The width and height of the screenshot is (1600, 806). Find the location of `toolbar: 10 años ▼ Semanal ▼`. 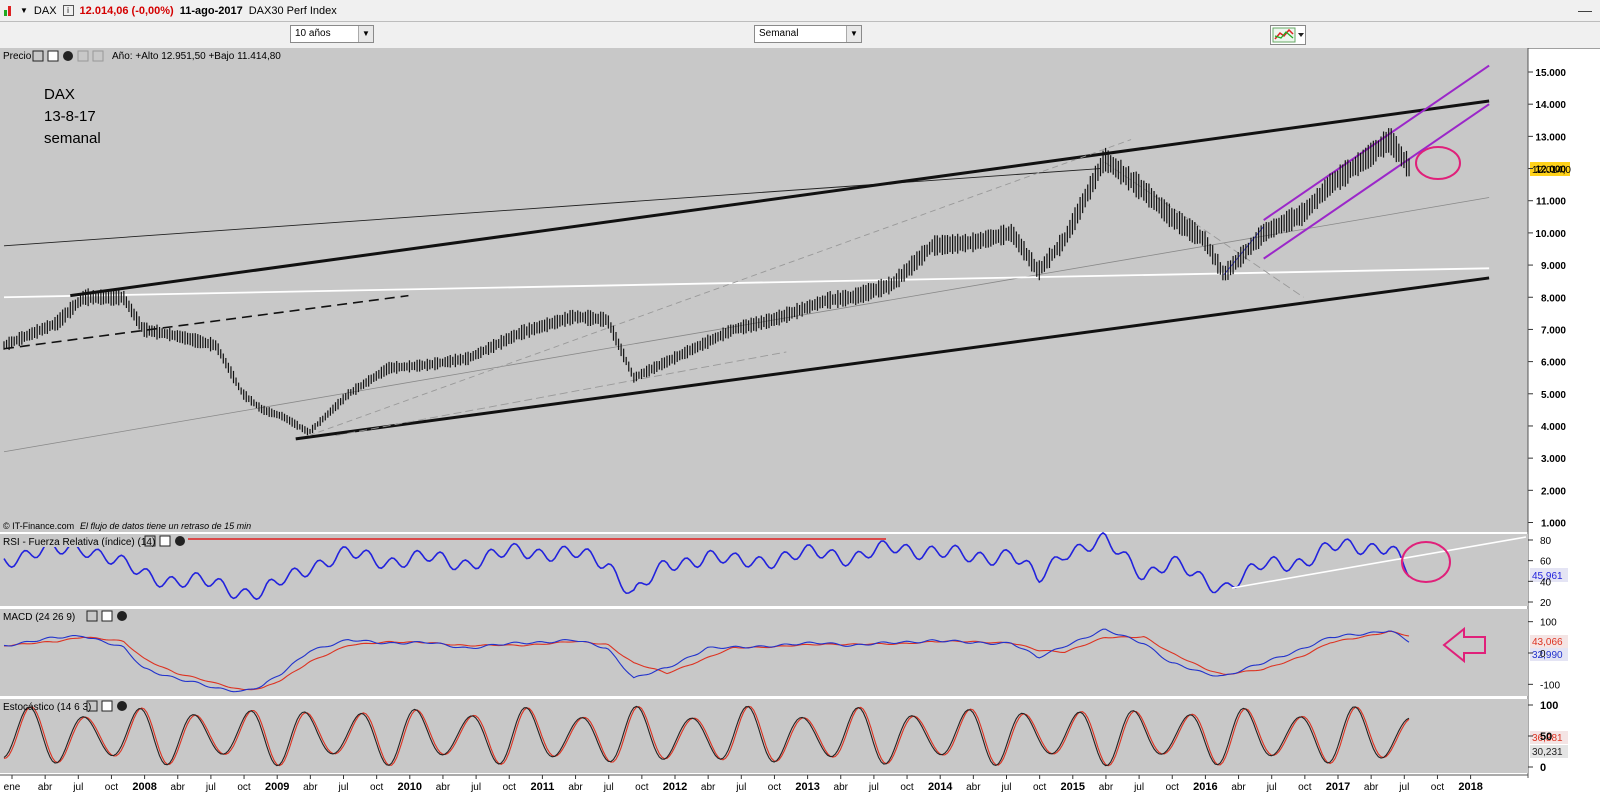

toolbar: 10 años ▼ Semanal ▼ is located at coordinates (800, 35).